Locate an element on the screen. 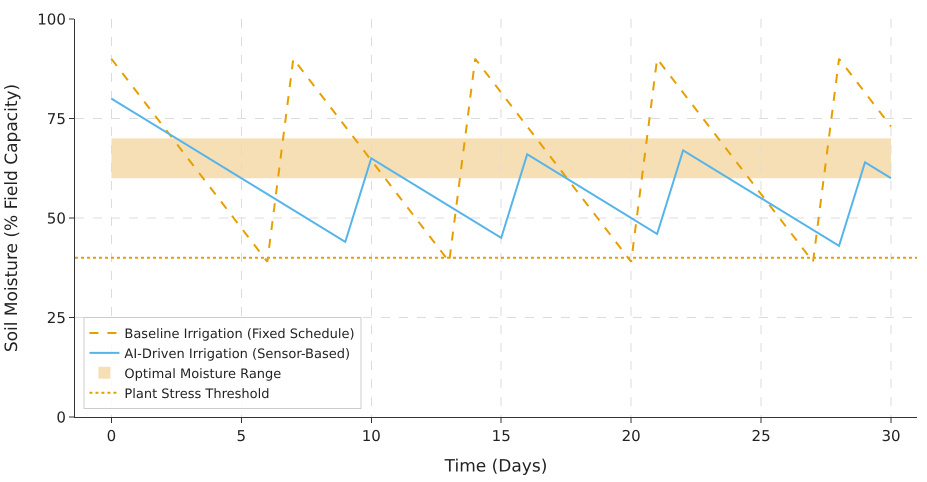  y-tick-label: 50 is located at coordinates (56, 218).